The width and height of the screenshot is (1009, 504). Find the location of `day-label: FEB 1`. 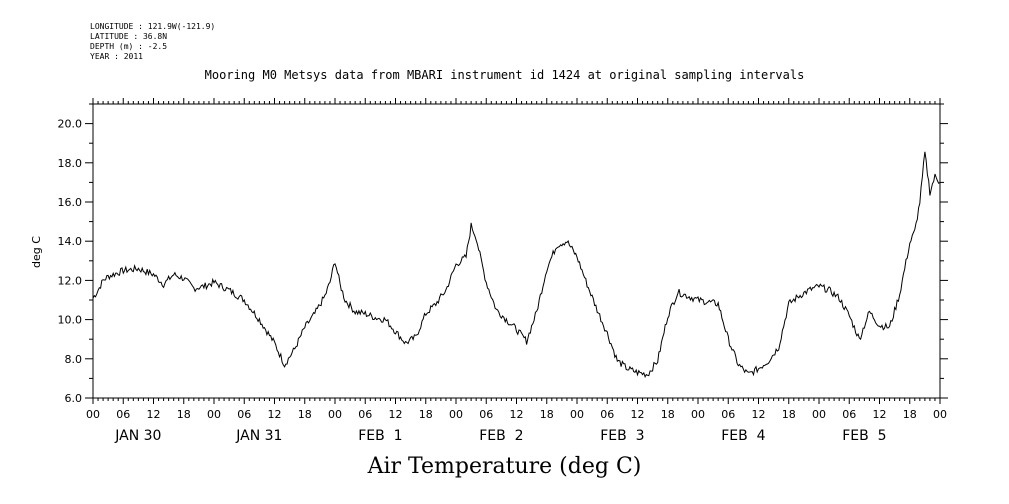

day-label: FEB 1 is located at coordinates (380, 436).